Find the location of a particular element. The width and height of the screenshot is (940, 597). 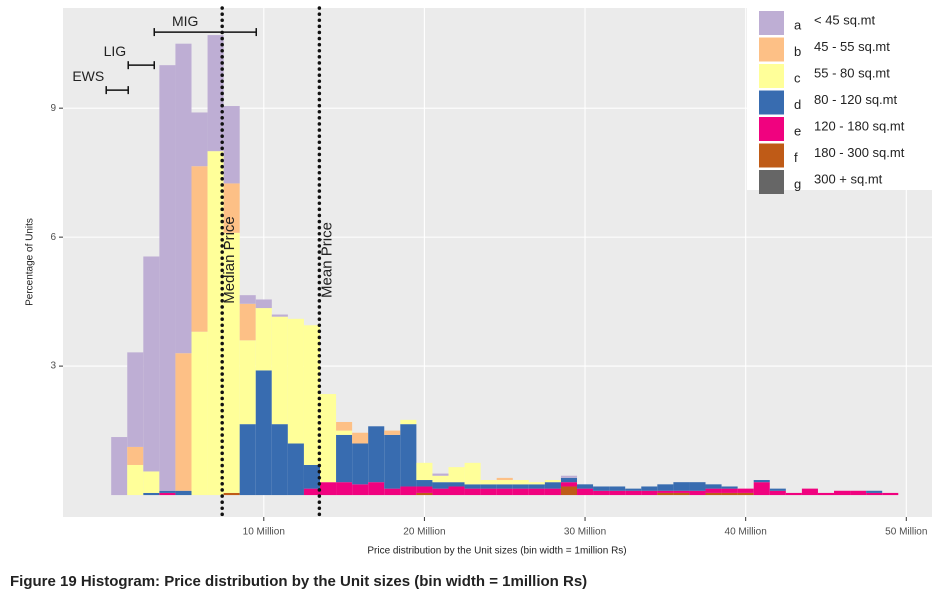

y-tick-label: 3 is located at coordinates (53, 366).